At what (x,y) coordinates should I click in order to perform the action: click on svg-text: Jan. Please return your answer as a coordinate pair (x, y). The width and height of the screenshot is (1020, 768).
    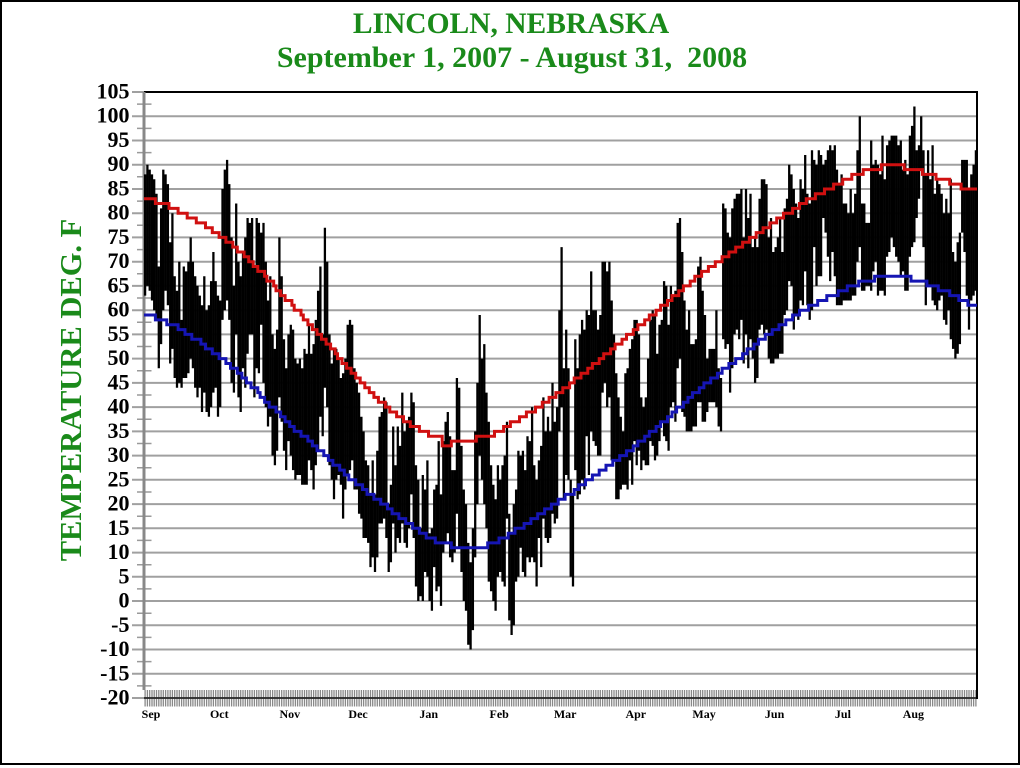
    Looking at the image, I should click on (428, 714).